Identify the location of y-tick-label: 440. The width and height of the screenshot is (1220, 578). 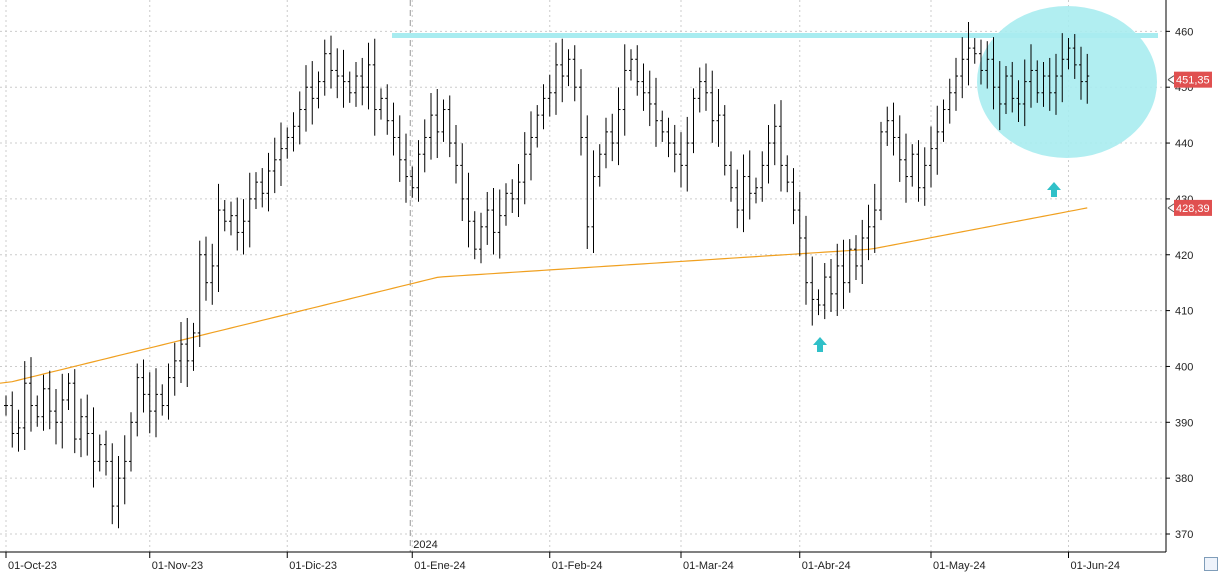
(1184, 144).